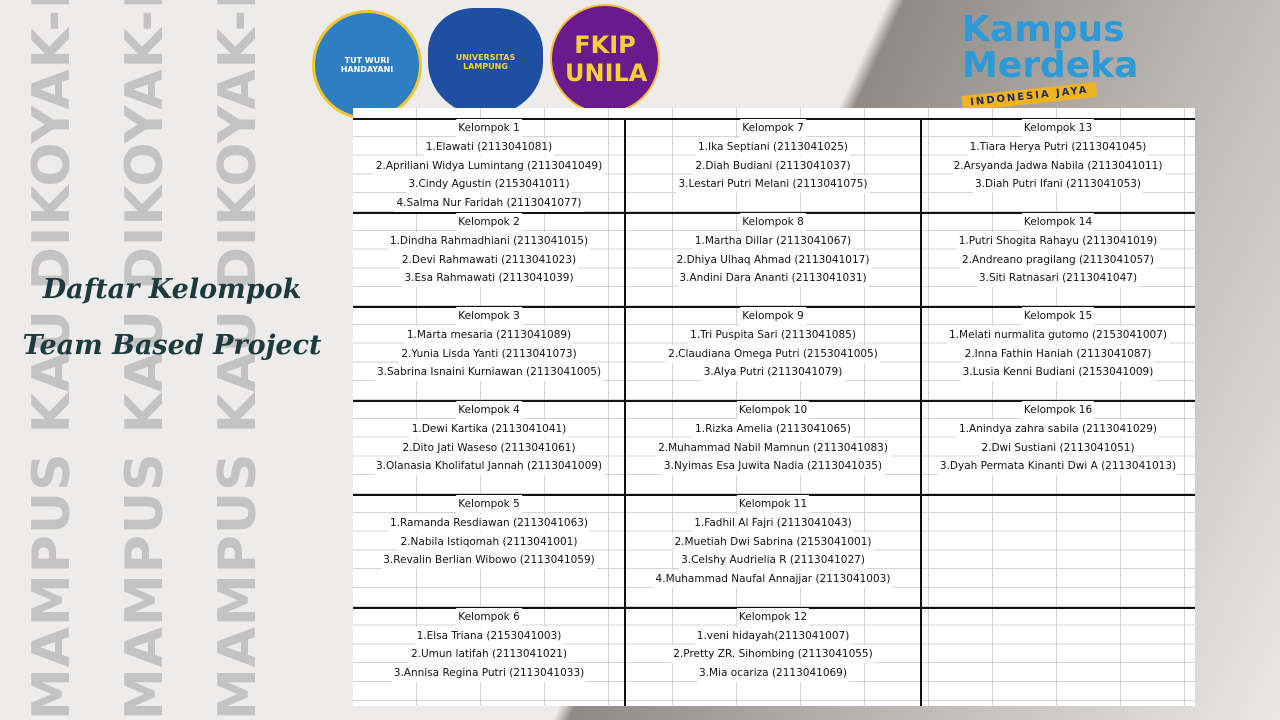 This screenshot has width=1280, height=720. Describe the element at coordinates (773, 447) in the screenshot. I see `member: 2.Muhammad Nabil Mamnun (2113041083)` at that location.